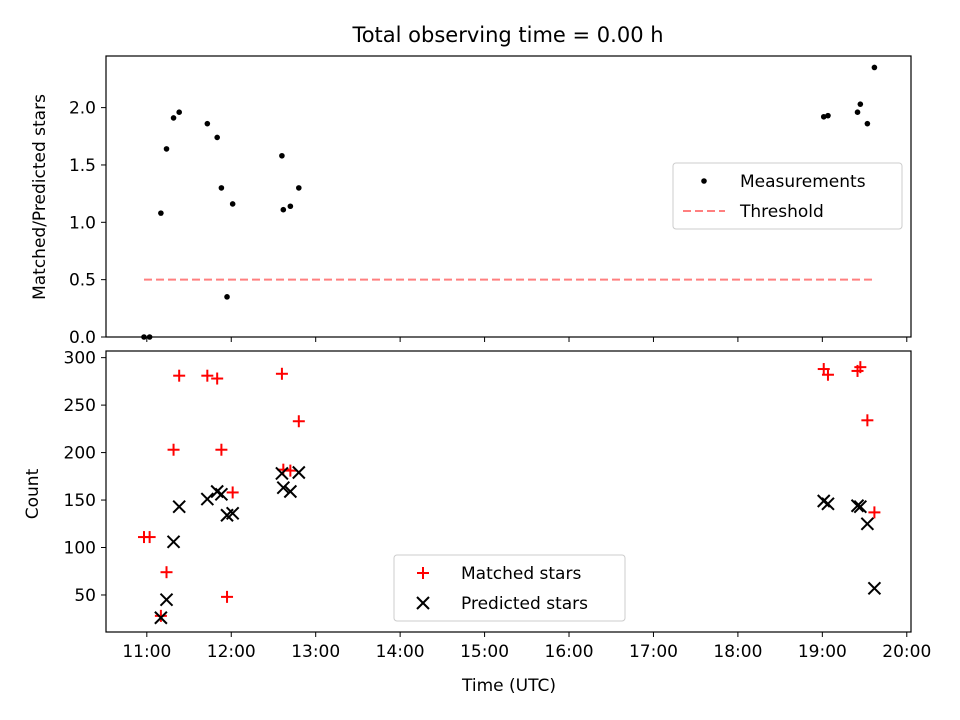 This screenshot has width=960, height=720. What do you see at coordinates (653, 652) in the screenshot?
I see `x-tick-label: 17:00` at bounding box center [653, 652].